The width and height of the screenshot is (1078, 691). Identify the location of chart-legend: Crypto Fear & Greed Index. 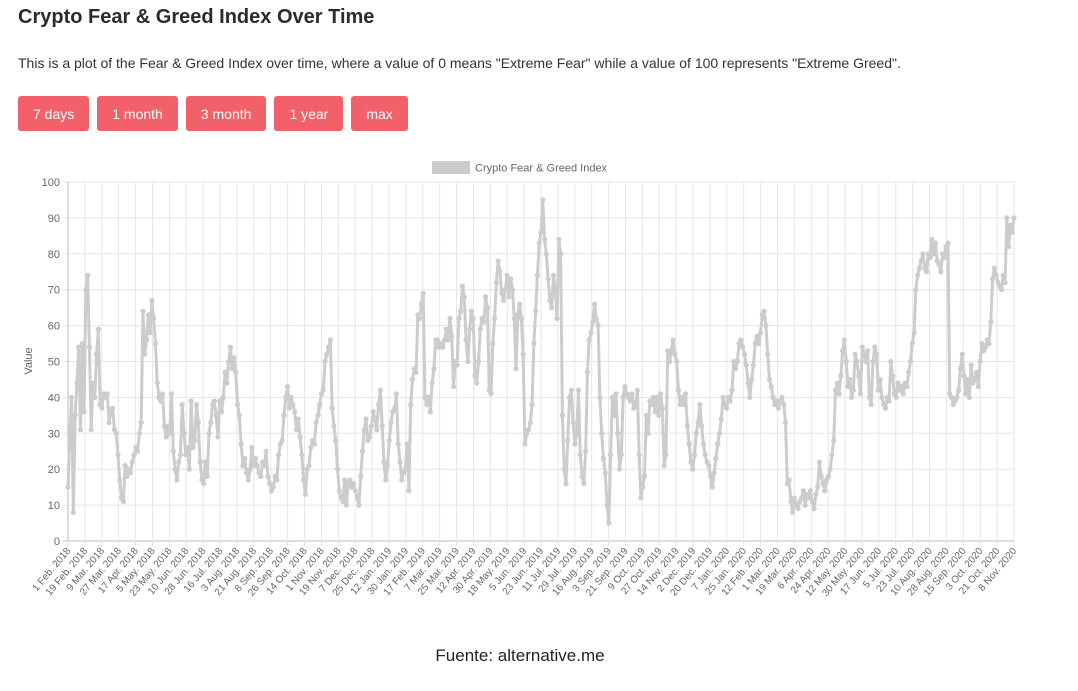
(520, 168).